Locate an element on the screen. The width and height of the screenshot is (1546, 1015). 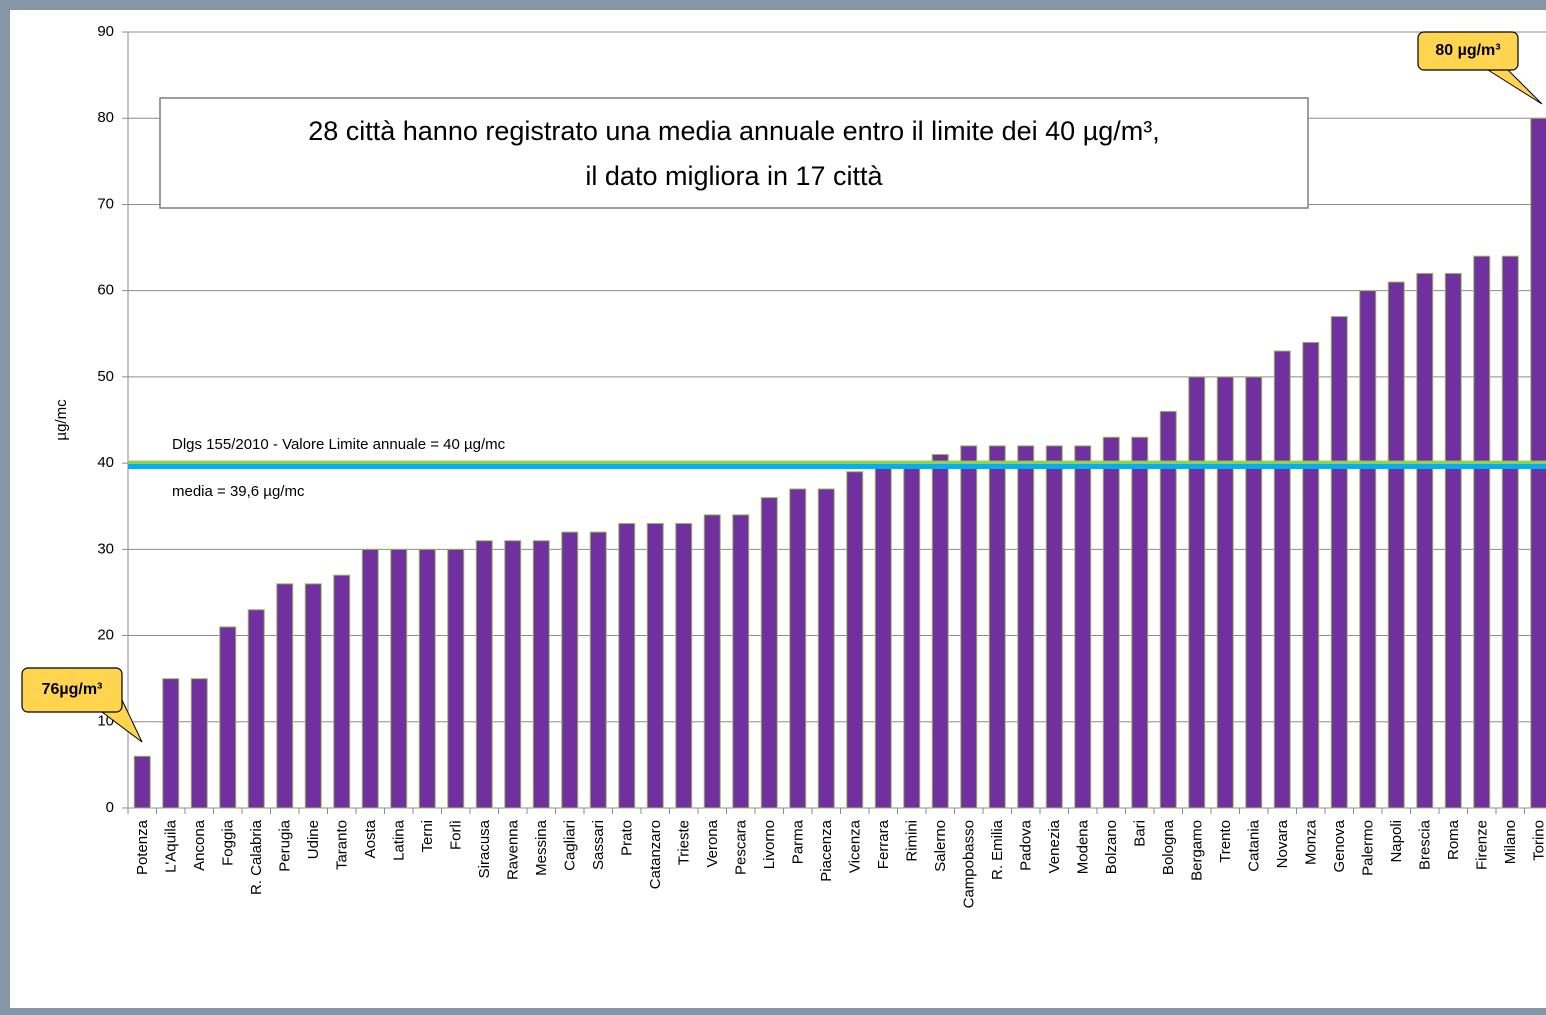
y-tick-label: 80 is located at coordinates (105, 117).